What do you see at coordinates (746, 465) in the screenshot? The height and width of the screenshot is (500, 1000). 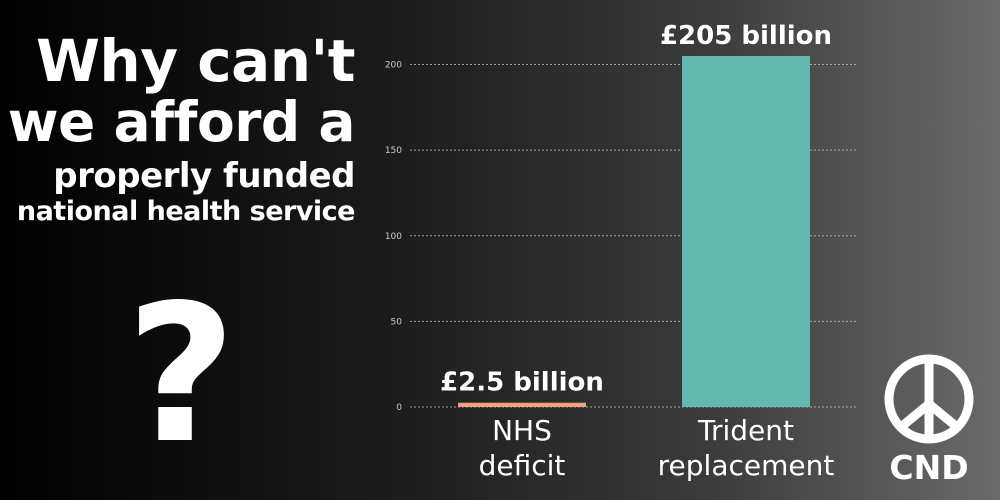 I see `x-category-label: replacement` at bounding box center [746, 465].